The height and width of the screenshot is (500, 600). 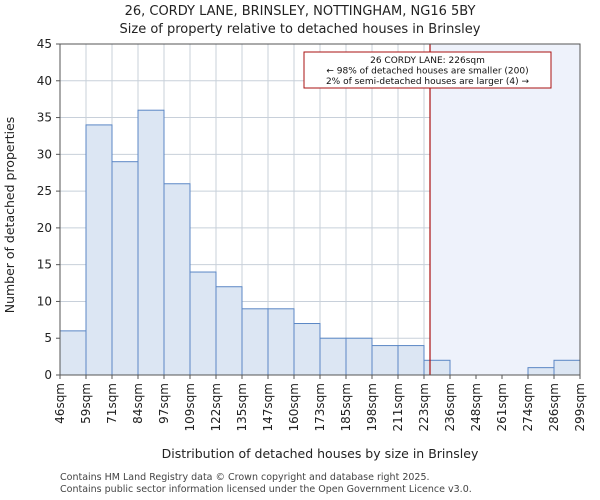 What do you see at coordinates (294, 407) in the screenshot?
I see `x-tick-label: 160sqm` at bounding box center [294, 407].